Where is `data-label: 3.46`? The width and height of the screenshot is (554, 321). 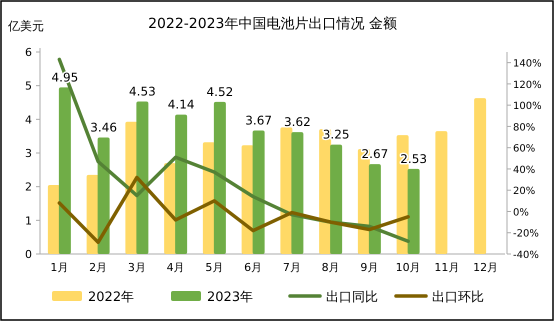 data-label: 3.46 is located at coordinates (103, 127).